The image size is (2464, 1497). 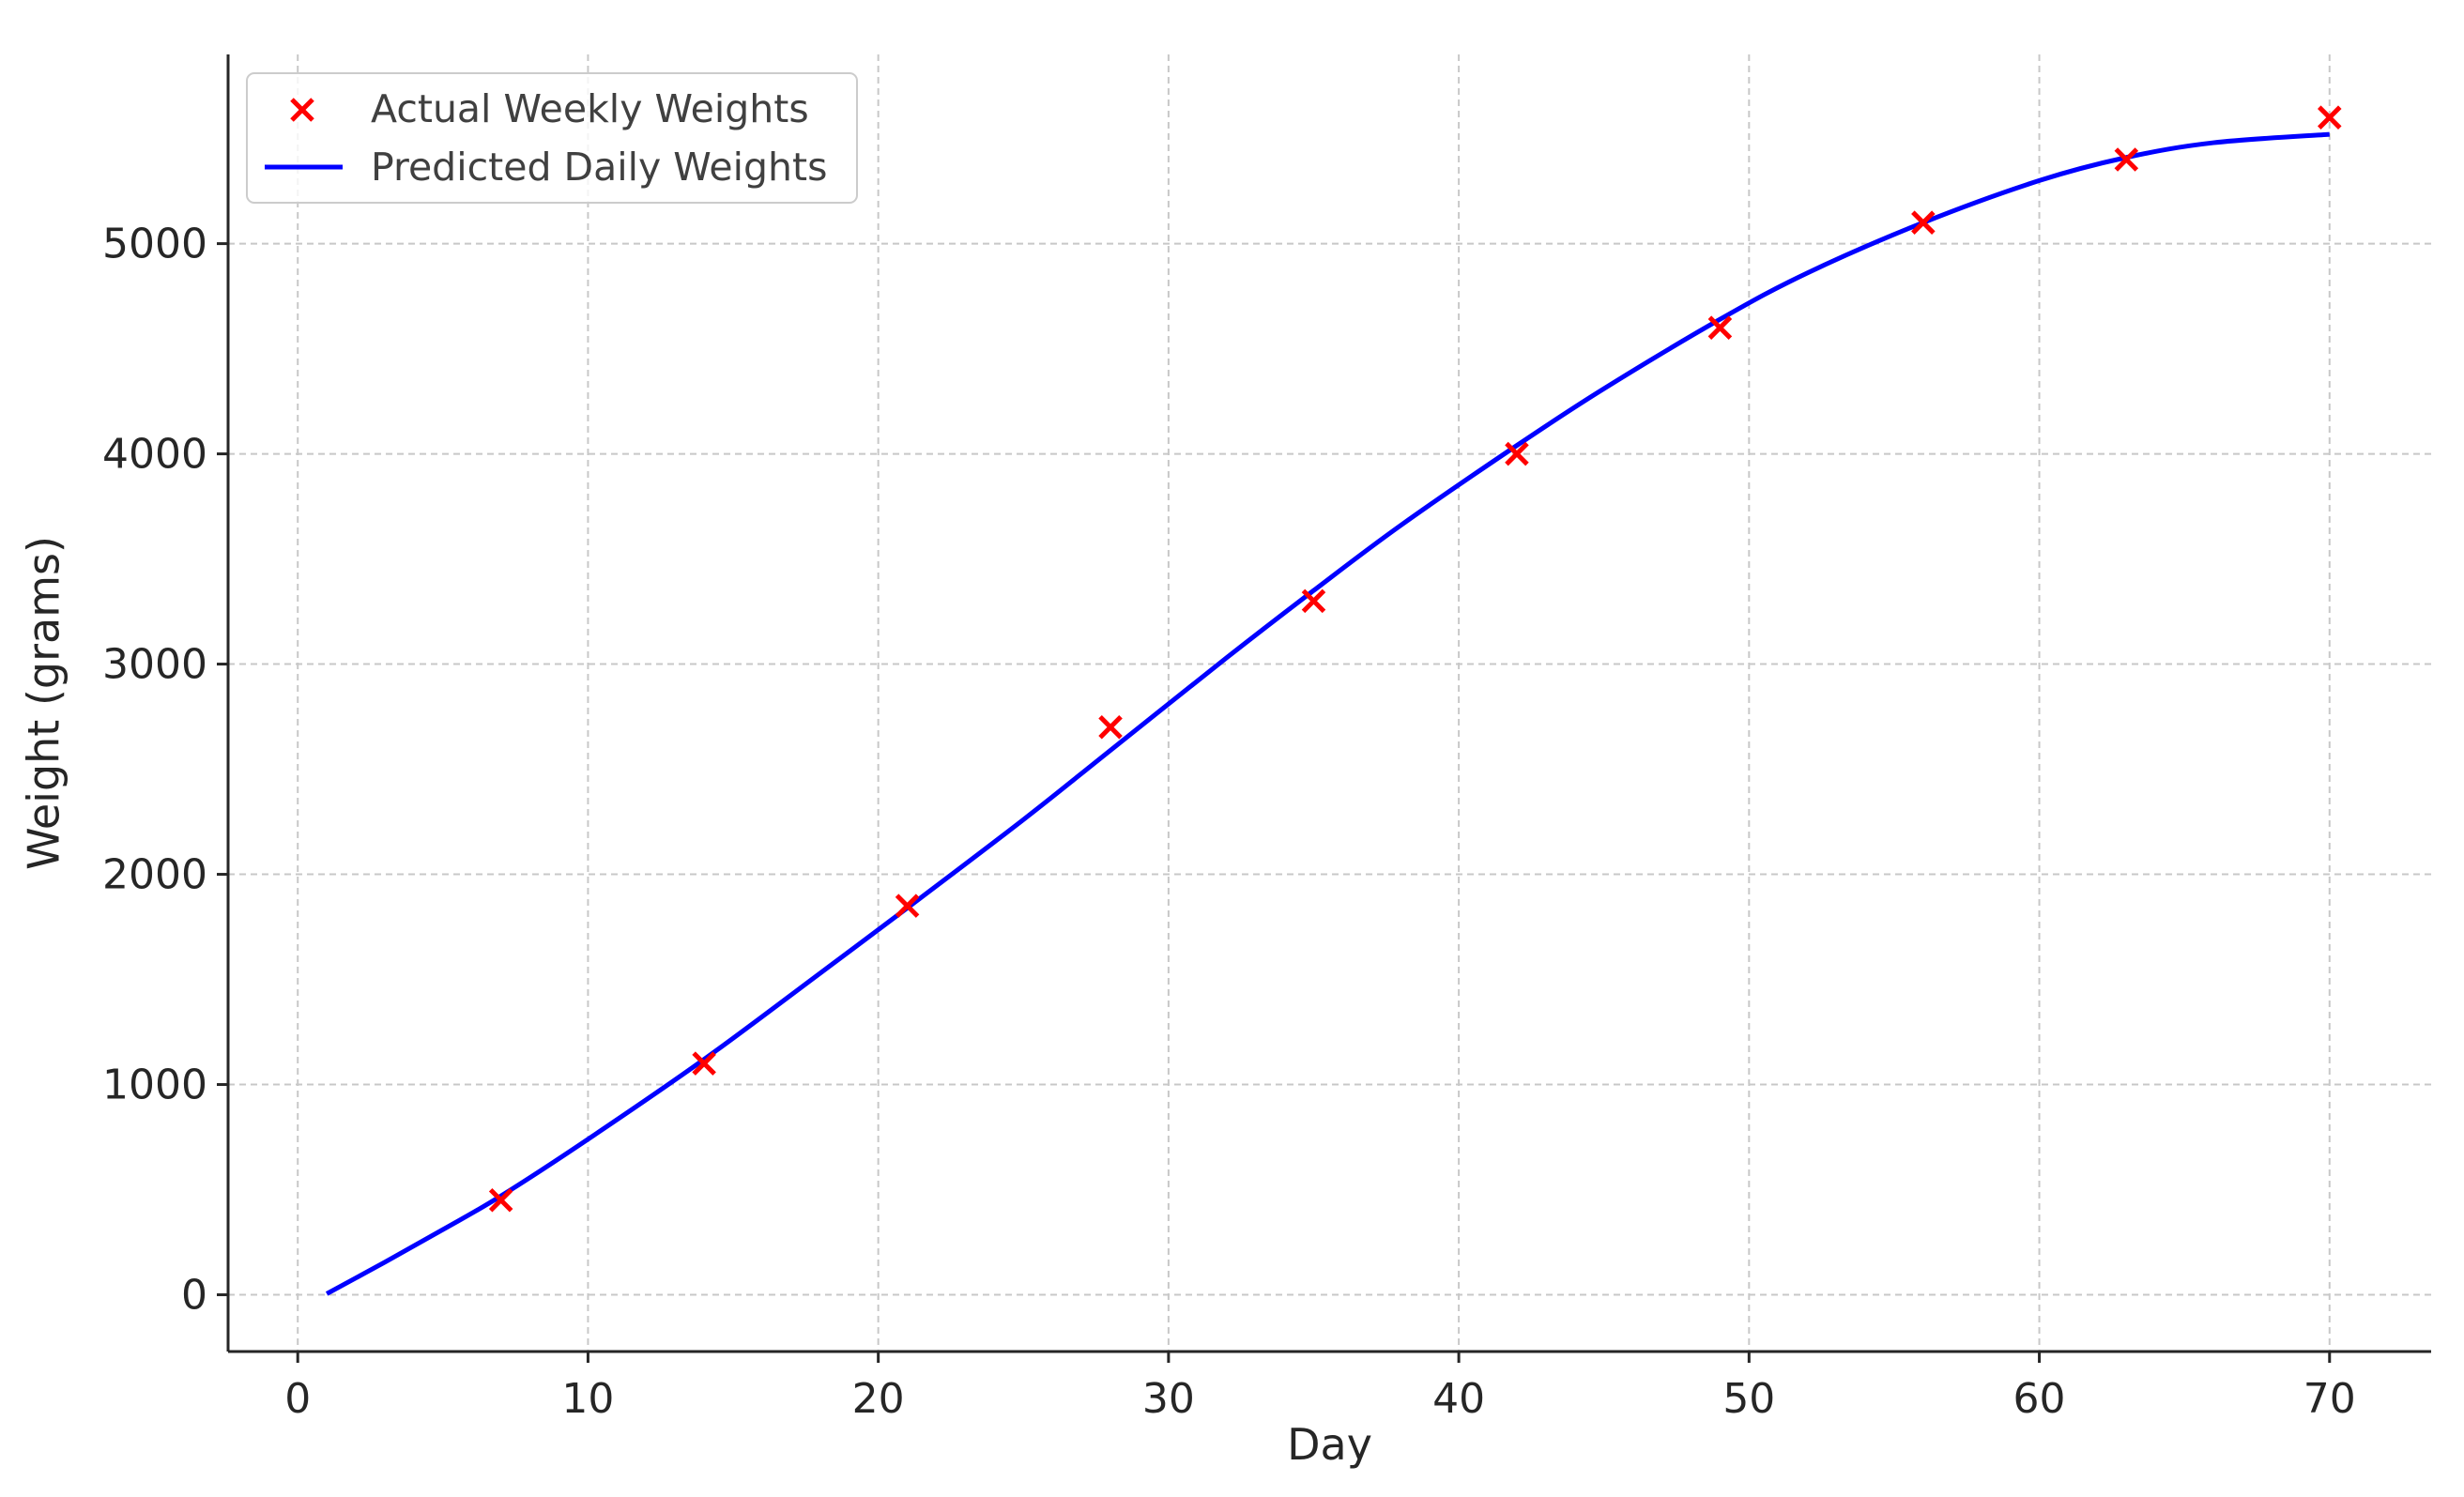 What do you see at coordinates (1458, 1399) in the screenshot?
I see `x-tick-label: 40` at bounding box center [1458, 1399].